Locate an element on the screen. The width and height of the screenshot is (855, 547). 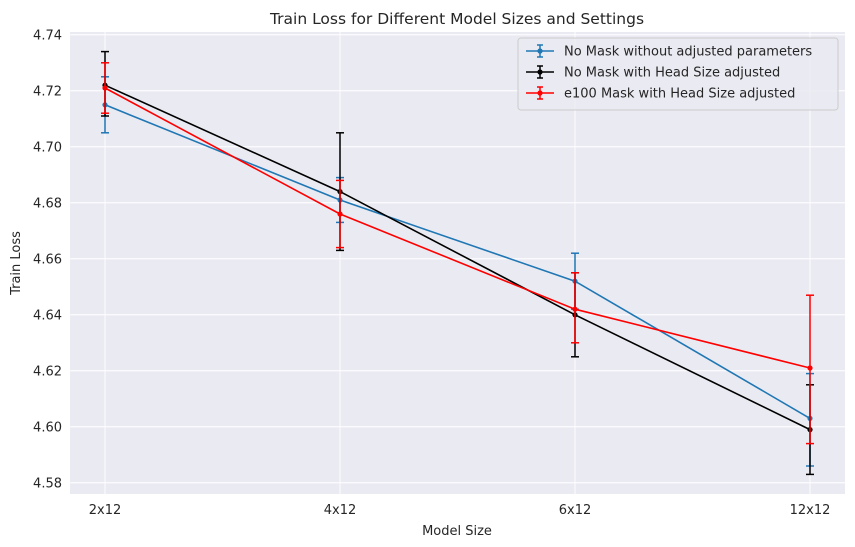
y-tick-labels: 4.58 4.60 4.62 4.64 4.66 4.68 4.70 4.72 4.74 is located at coordinates (47, 259).